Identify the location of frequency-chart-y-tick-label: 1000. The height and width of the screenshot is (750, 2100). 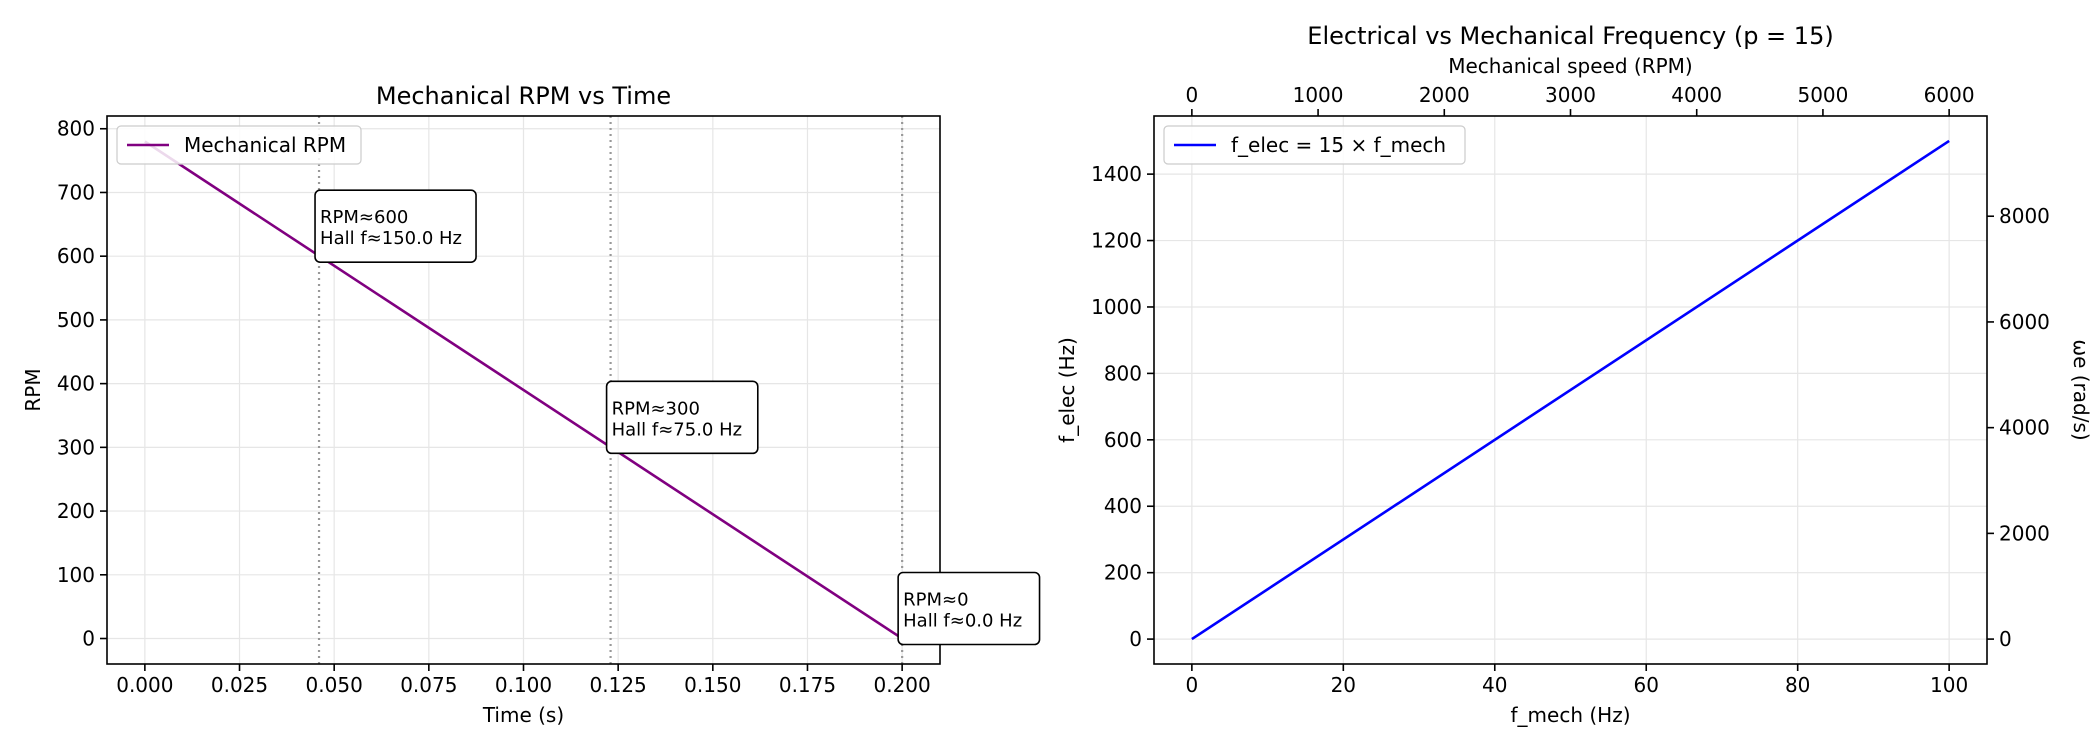
(1116, 307).